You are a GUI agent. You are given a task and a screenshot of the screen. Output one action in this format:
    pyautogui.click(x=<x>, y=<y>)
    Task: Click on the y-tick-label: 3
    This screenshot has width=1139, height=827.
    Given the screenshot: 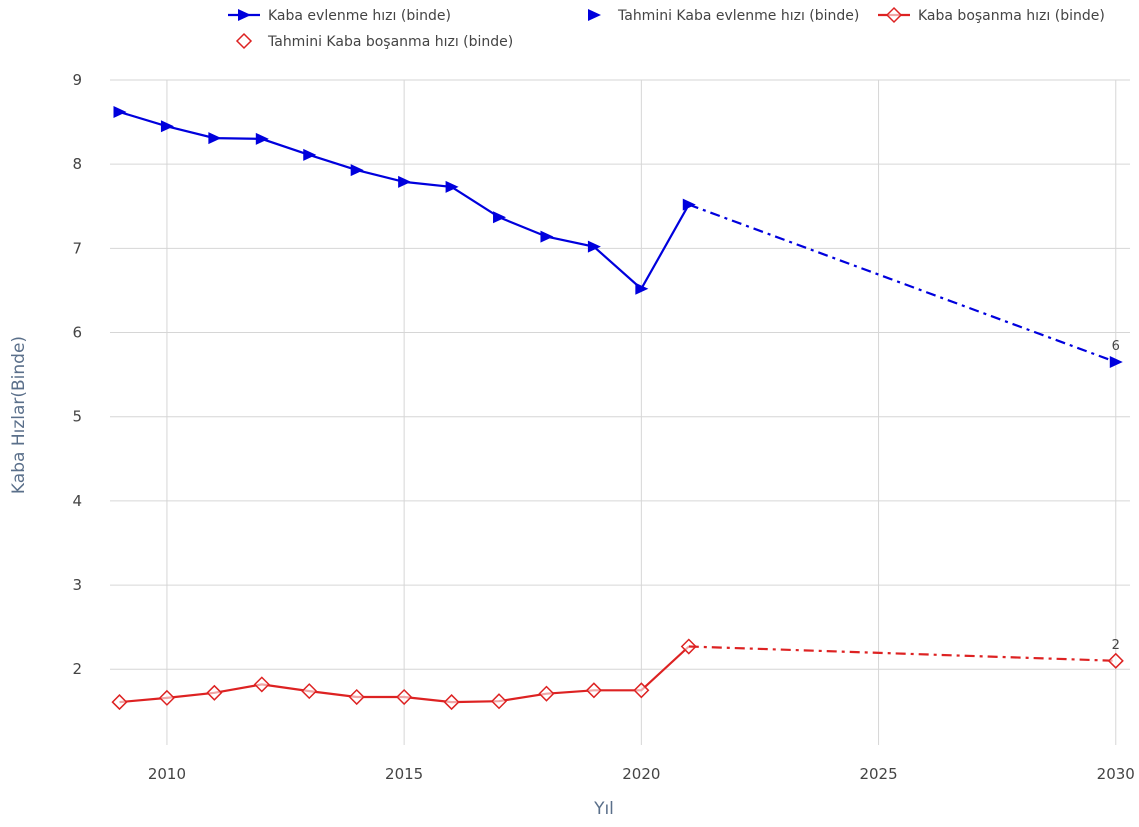 What is the action you would take?
    pyautogui.click(x=77, y=585)
    